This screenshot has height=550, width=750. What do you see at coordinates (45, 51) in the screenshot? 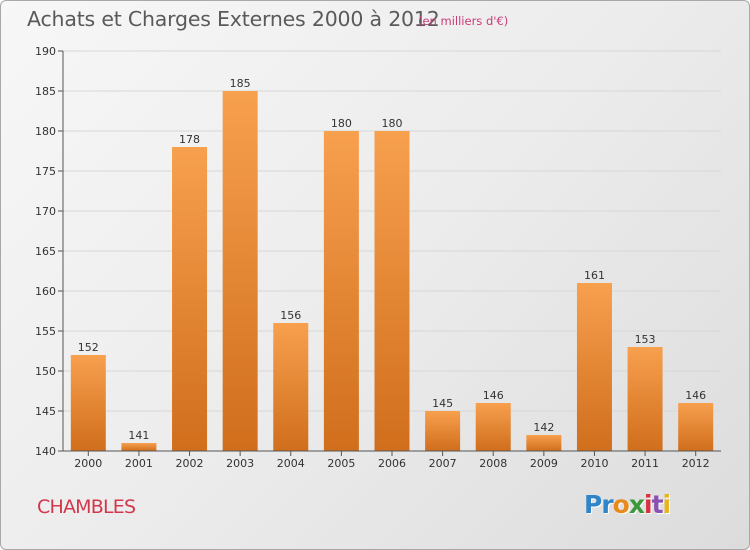
I see `y-tick-label: 190` at bounding box center [45, 51].